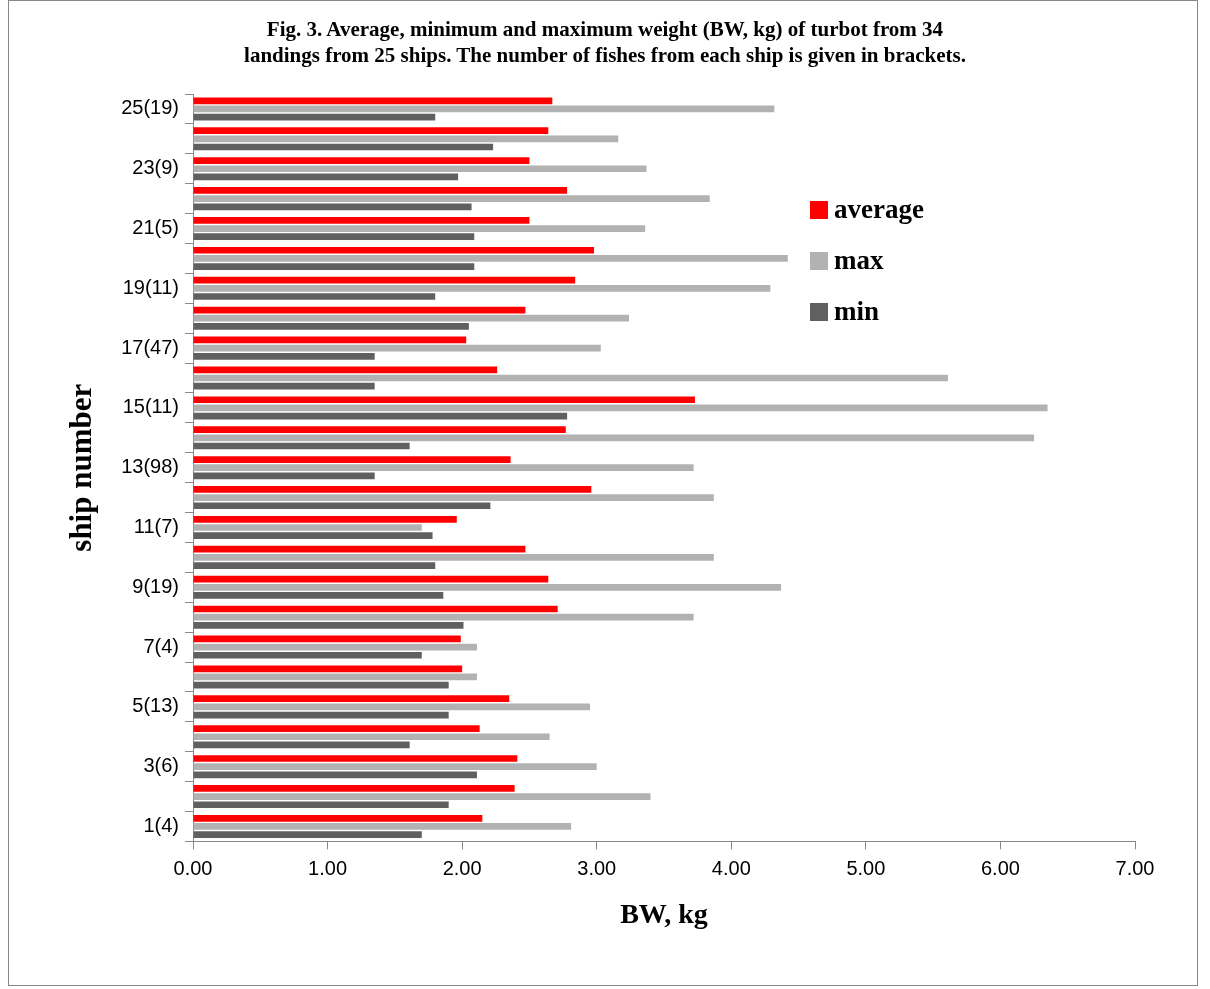  I want to click on chart-title: Fig. 3. Average, minimum and maximum weight (BW, kg) of turbot from 34 landings from 25 ships. The number of fishes from each ship is given in brackets., so click(605, 42).